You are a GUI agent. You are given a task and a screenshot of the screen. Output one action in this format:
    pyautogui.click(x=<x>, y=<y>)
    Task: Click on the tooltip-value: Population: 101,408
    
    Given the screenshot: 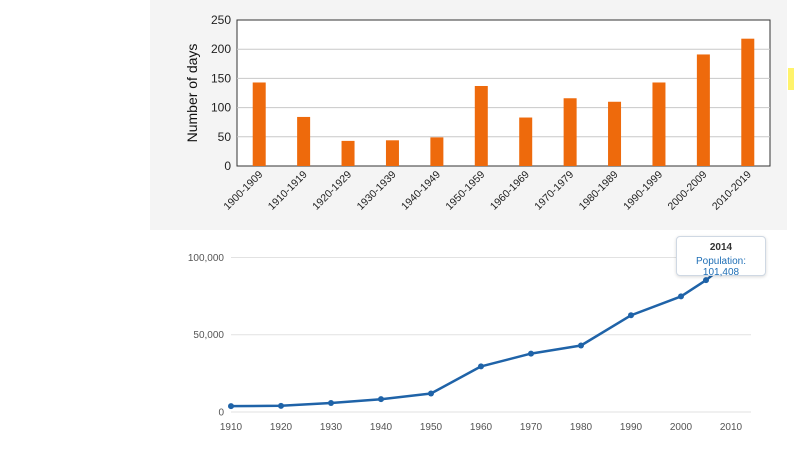 What is the action you would take?
    pyautogui.click(x=721, y=267)
    